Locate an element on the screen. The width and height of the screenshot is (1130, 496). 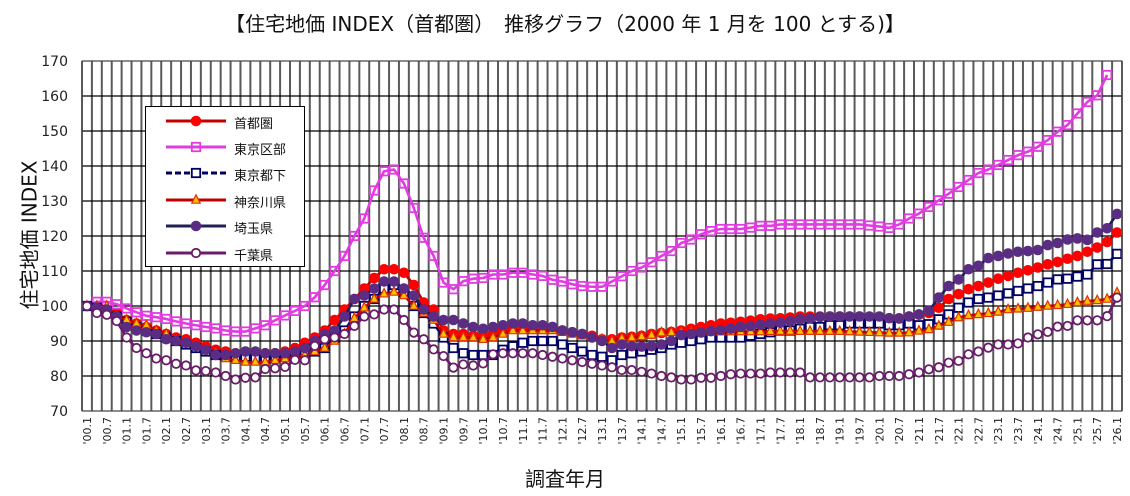
x-tick-label: '20.1 is located at coordinates (879, 431).